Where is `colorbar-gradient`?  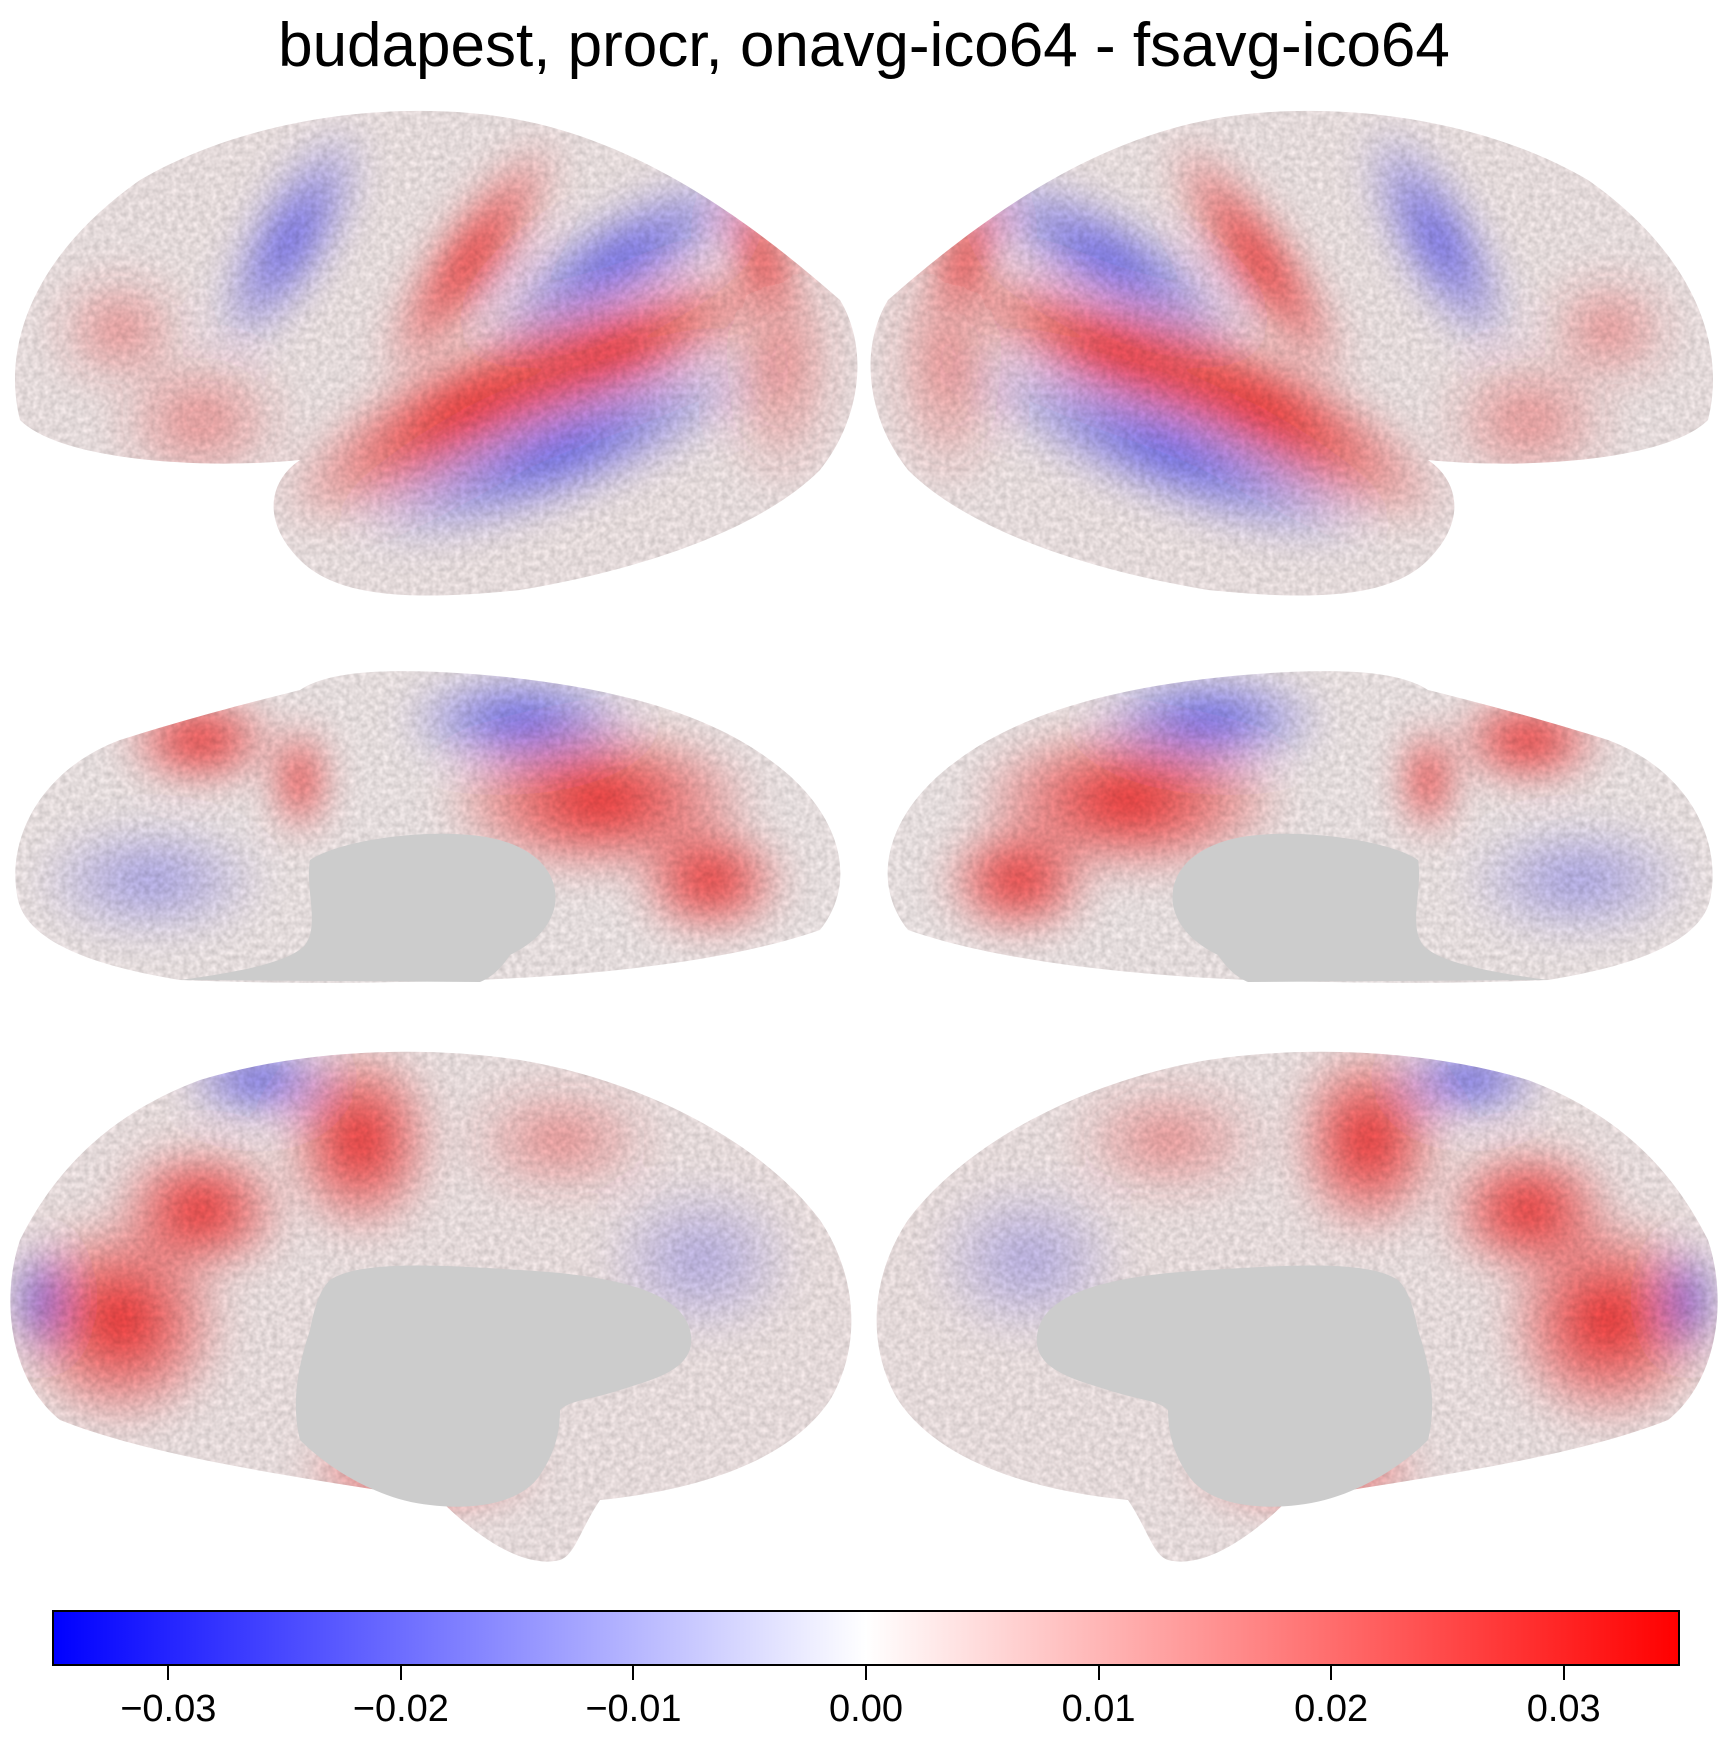 colorbar-gradient is located at coordinates (866, 1638).